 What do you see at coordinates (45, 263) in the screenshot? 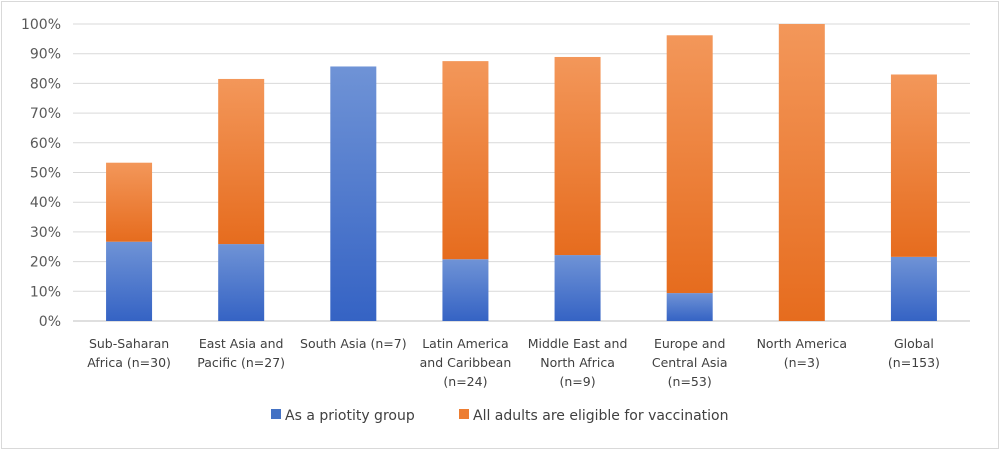
I see `y-tick-label: 20%` at bounding box center [45, 263].